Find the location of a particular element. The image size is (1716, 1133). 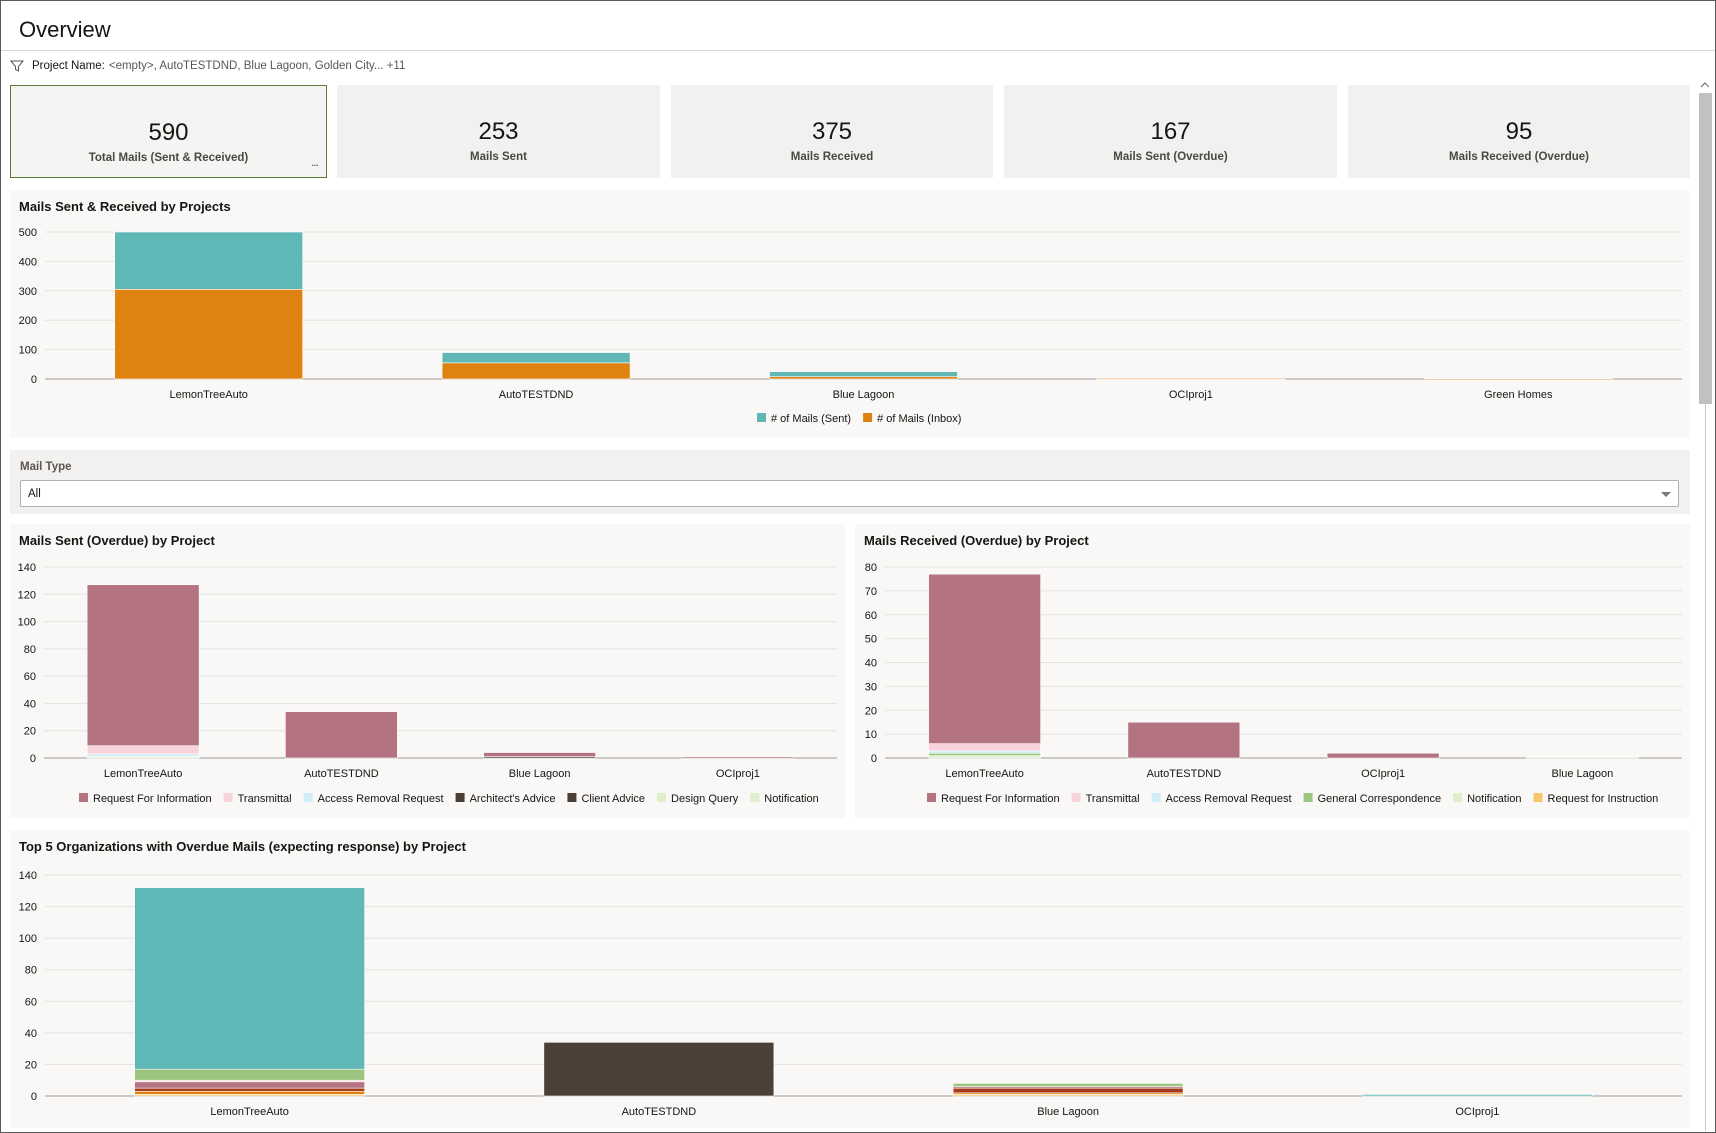

scroll-up-icon is located at coordinates (1705, 85).